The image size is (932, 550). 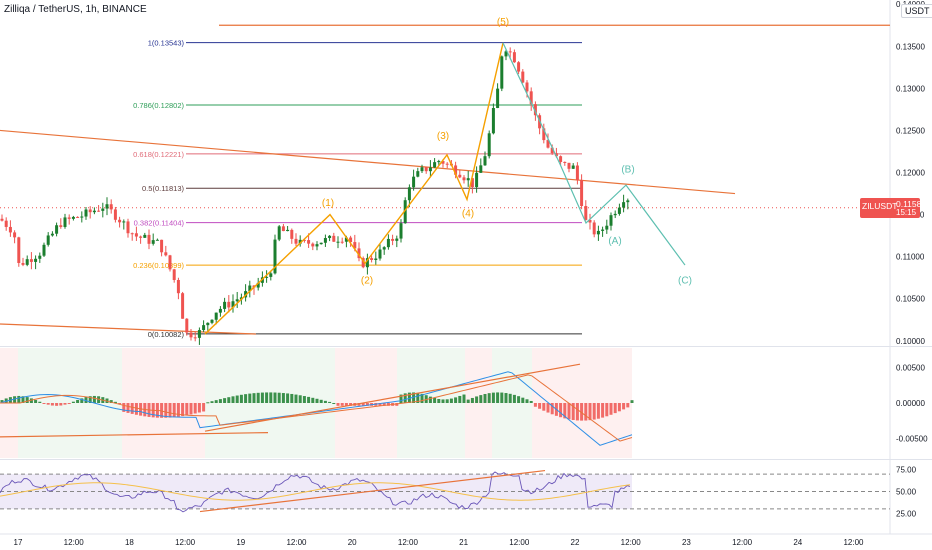 What do you see at coordinates (134, 435) in the screenshot?
I see `macd-trendline-low` at bounding box center [134, 435].